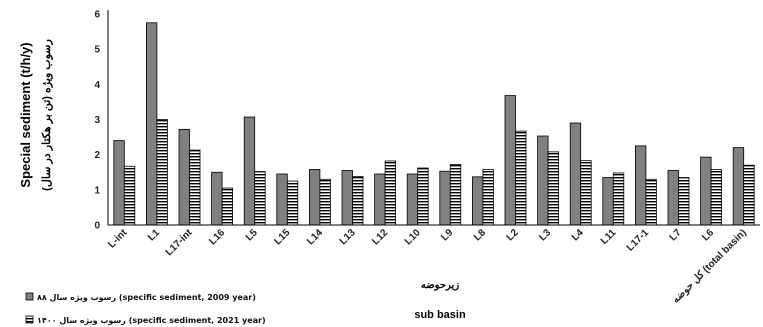 Image resolution: width=763 pixels, height=327 pixels. What do you see at coordinates (179, 242) in the screenshot?
I see `x-tick-label: L17-int` at bounding box center [179, 242].